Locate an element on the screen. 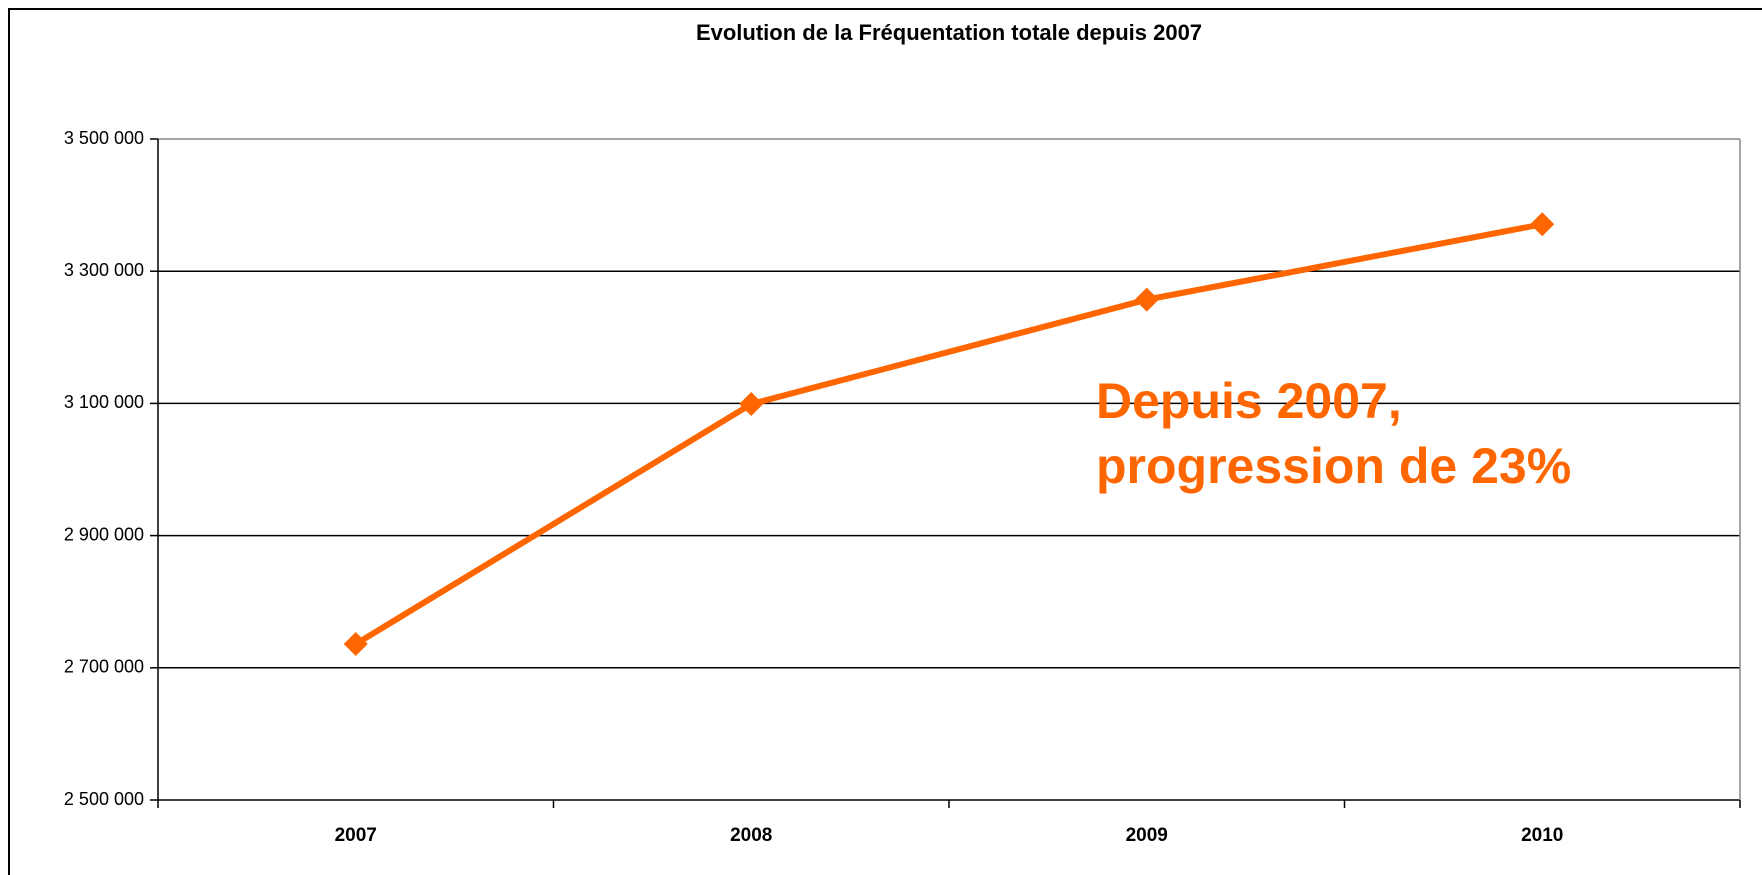  x-tick-label: 2007 is located at coordinates (356, 835).